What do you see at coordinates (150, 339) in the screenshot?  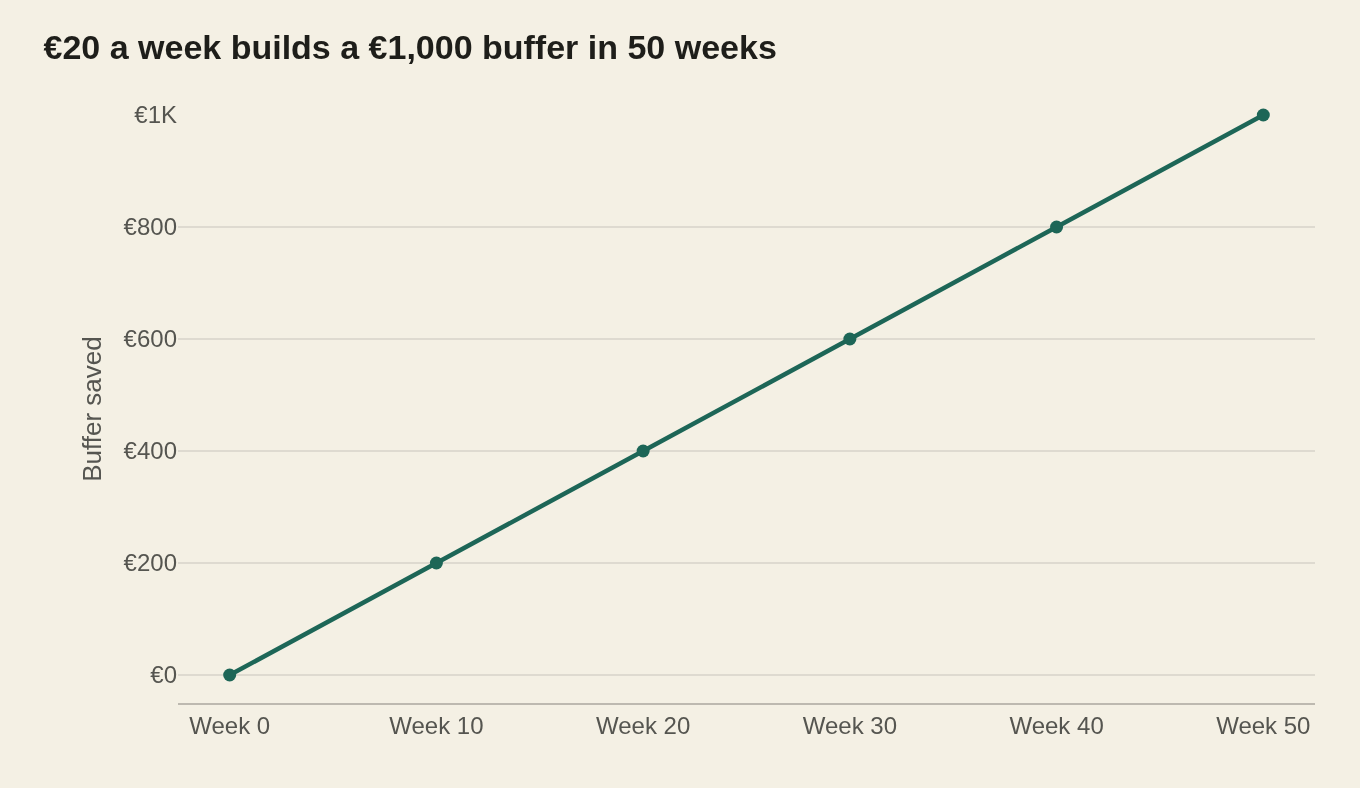 I see `y-tick-label: €600` at bounding box center [150, 339].